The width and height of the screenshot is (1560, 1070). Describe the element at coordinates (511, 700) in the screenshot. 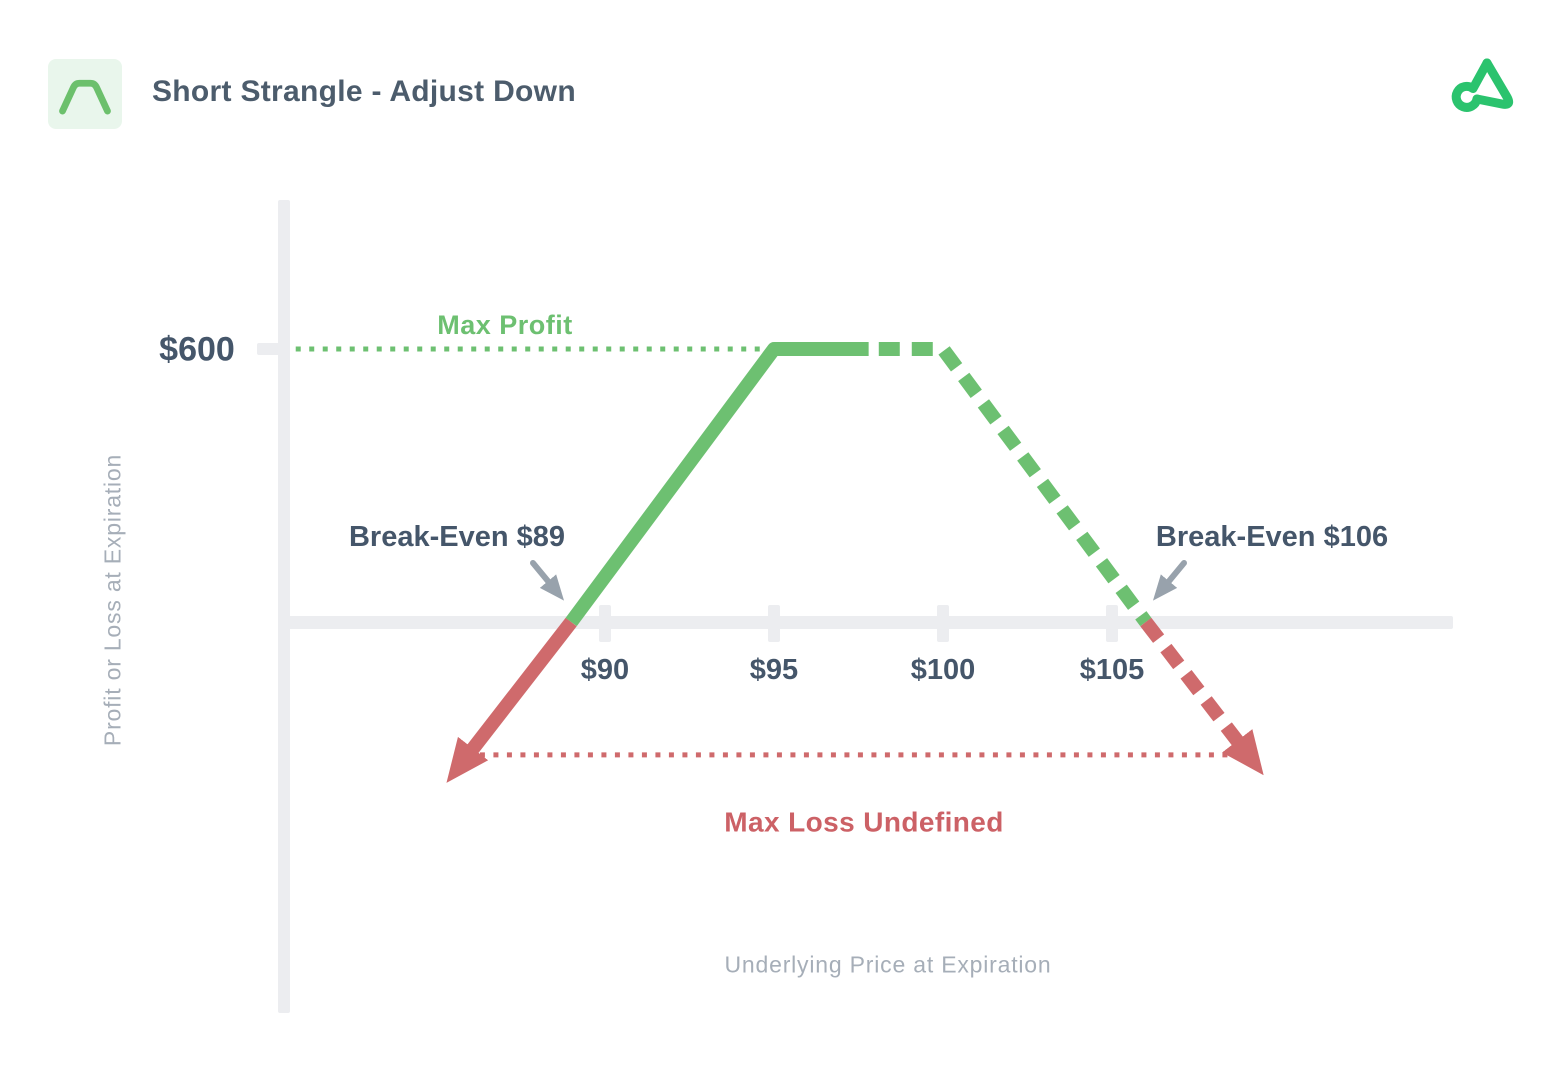

I see `payoff-segment-loss-left` at that location.